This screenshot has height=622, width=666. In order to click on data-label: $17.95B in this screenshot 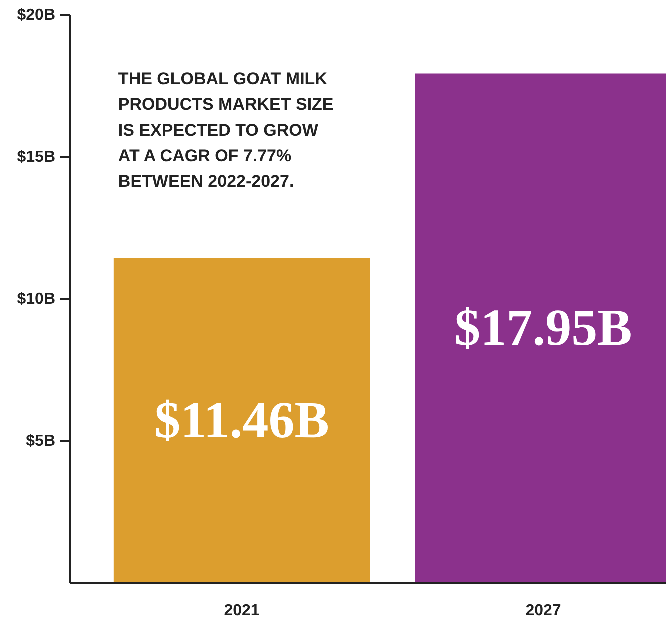, I will do `click(543, 329)`.